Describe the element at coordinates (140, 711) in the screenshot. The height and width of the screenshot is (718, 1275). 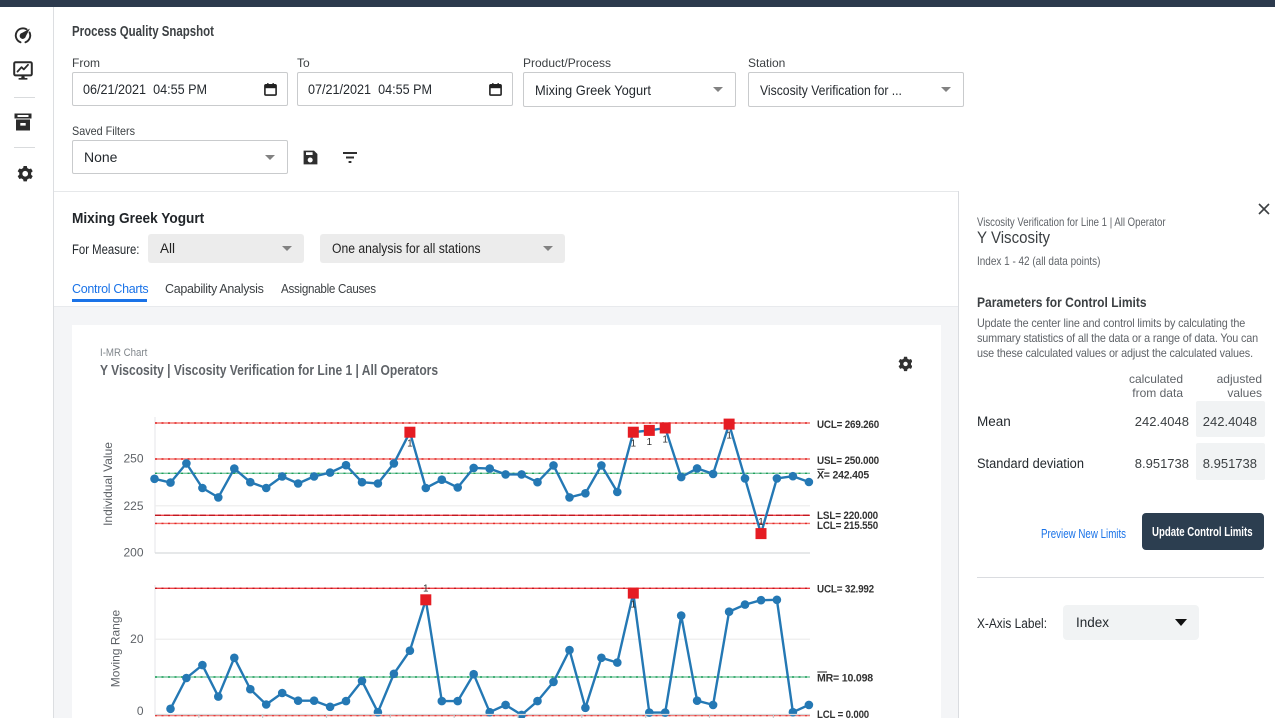
I see `svg-text: 0` at that location.